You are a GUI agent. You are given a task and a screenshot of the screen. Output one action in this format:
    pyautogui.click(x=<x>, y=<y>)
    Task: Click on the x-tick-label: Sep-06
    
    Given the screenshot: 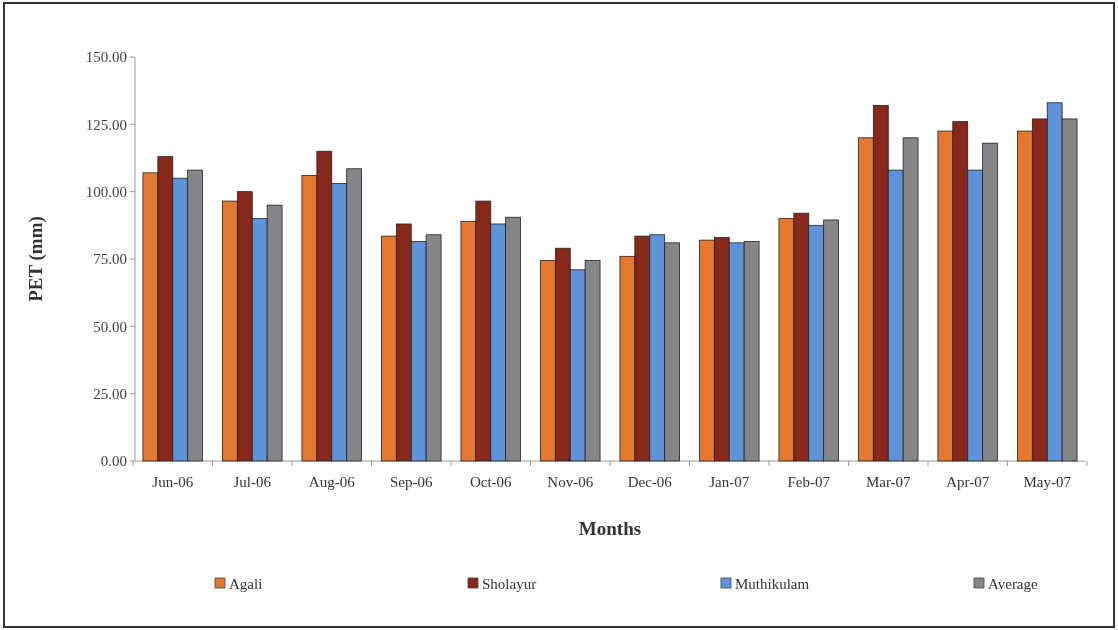 What is the action you would take?
    pyautogui.click(x=411, y=482)
    